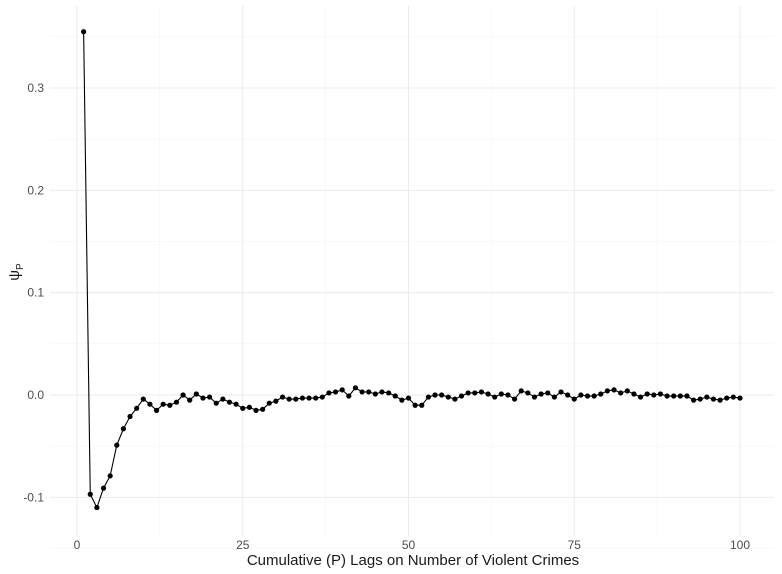 This screenshot has height=574, width=782. What do you see at coordinates (243, 545) in the screenshot?
I see `x-tick-label: 25` at bounding box center [243, 545].